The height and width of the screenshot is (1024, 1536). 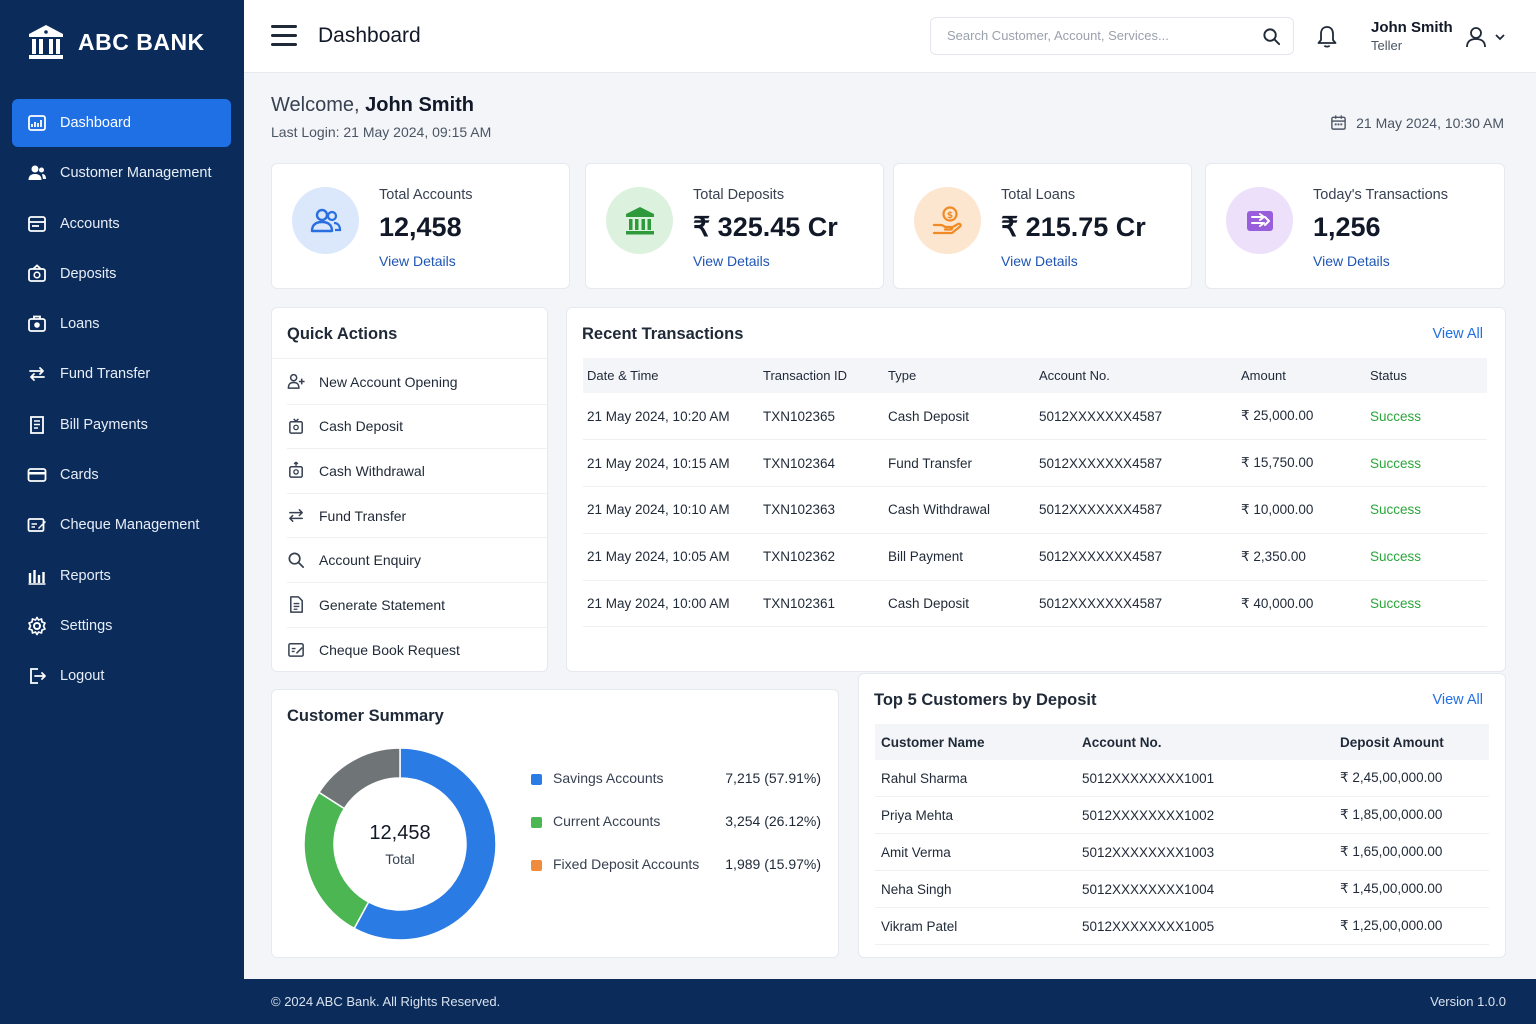 I want to click on welcome-greeting: Welcome,, so click(x=315, y=105).